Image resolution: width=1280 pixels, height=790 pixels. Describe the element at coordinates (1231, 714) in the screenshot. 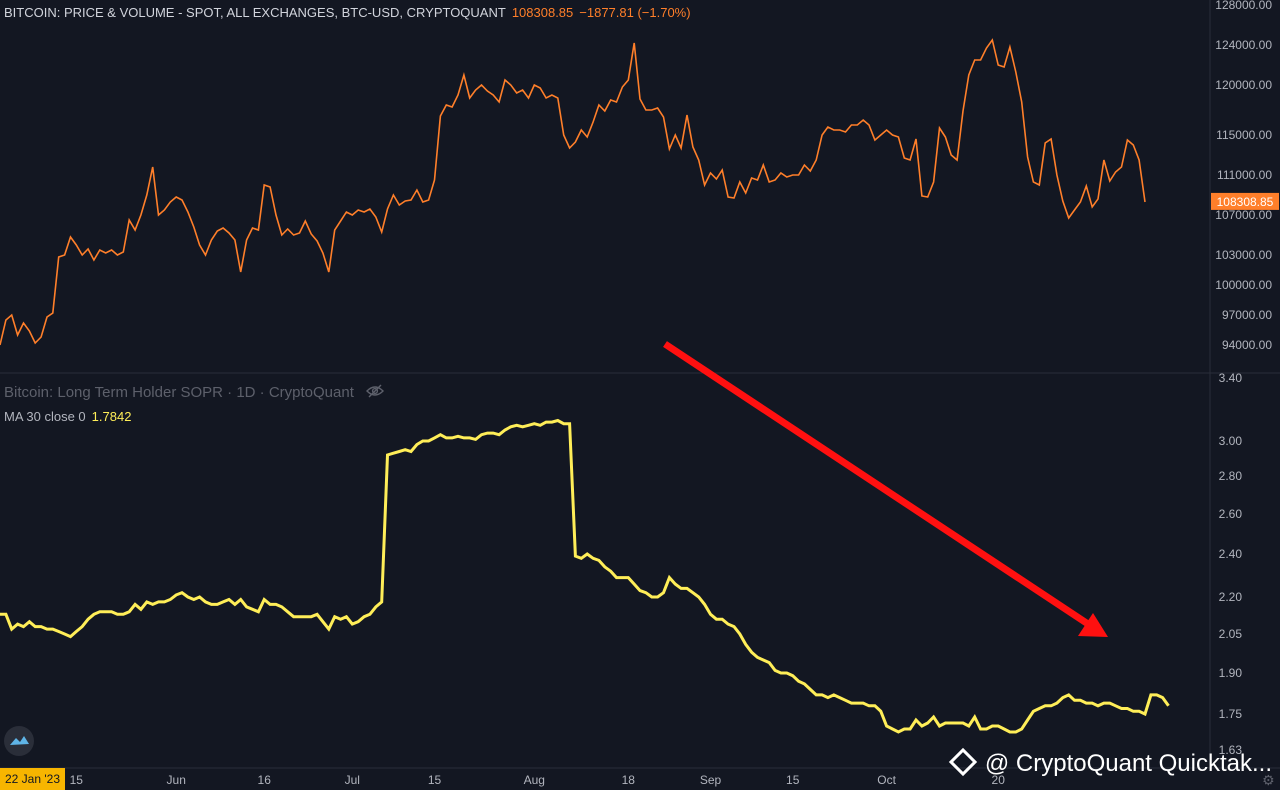

I see `sopr-axis-tick: 1.75` at that location.